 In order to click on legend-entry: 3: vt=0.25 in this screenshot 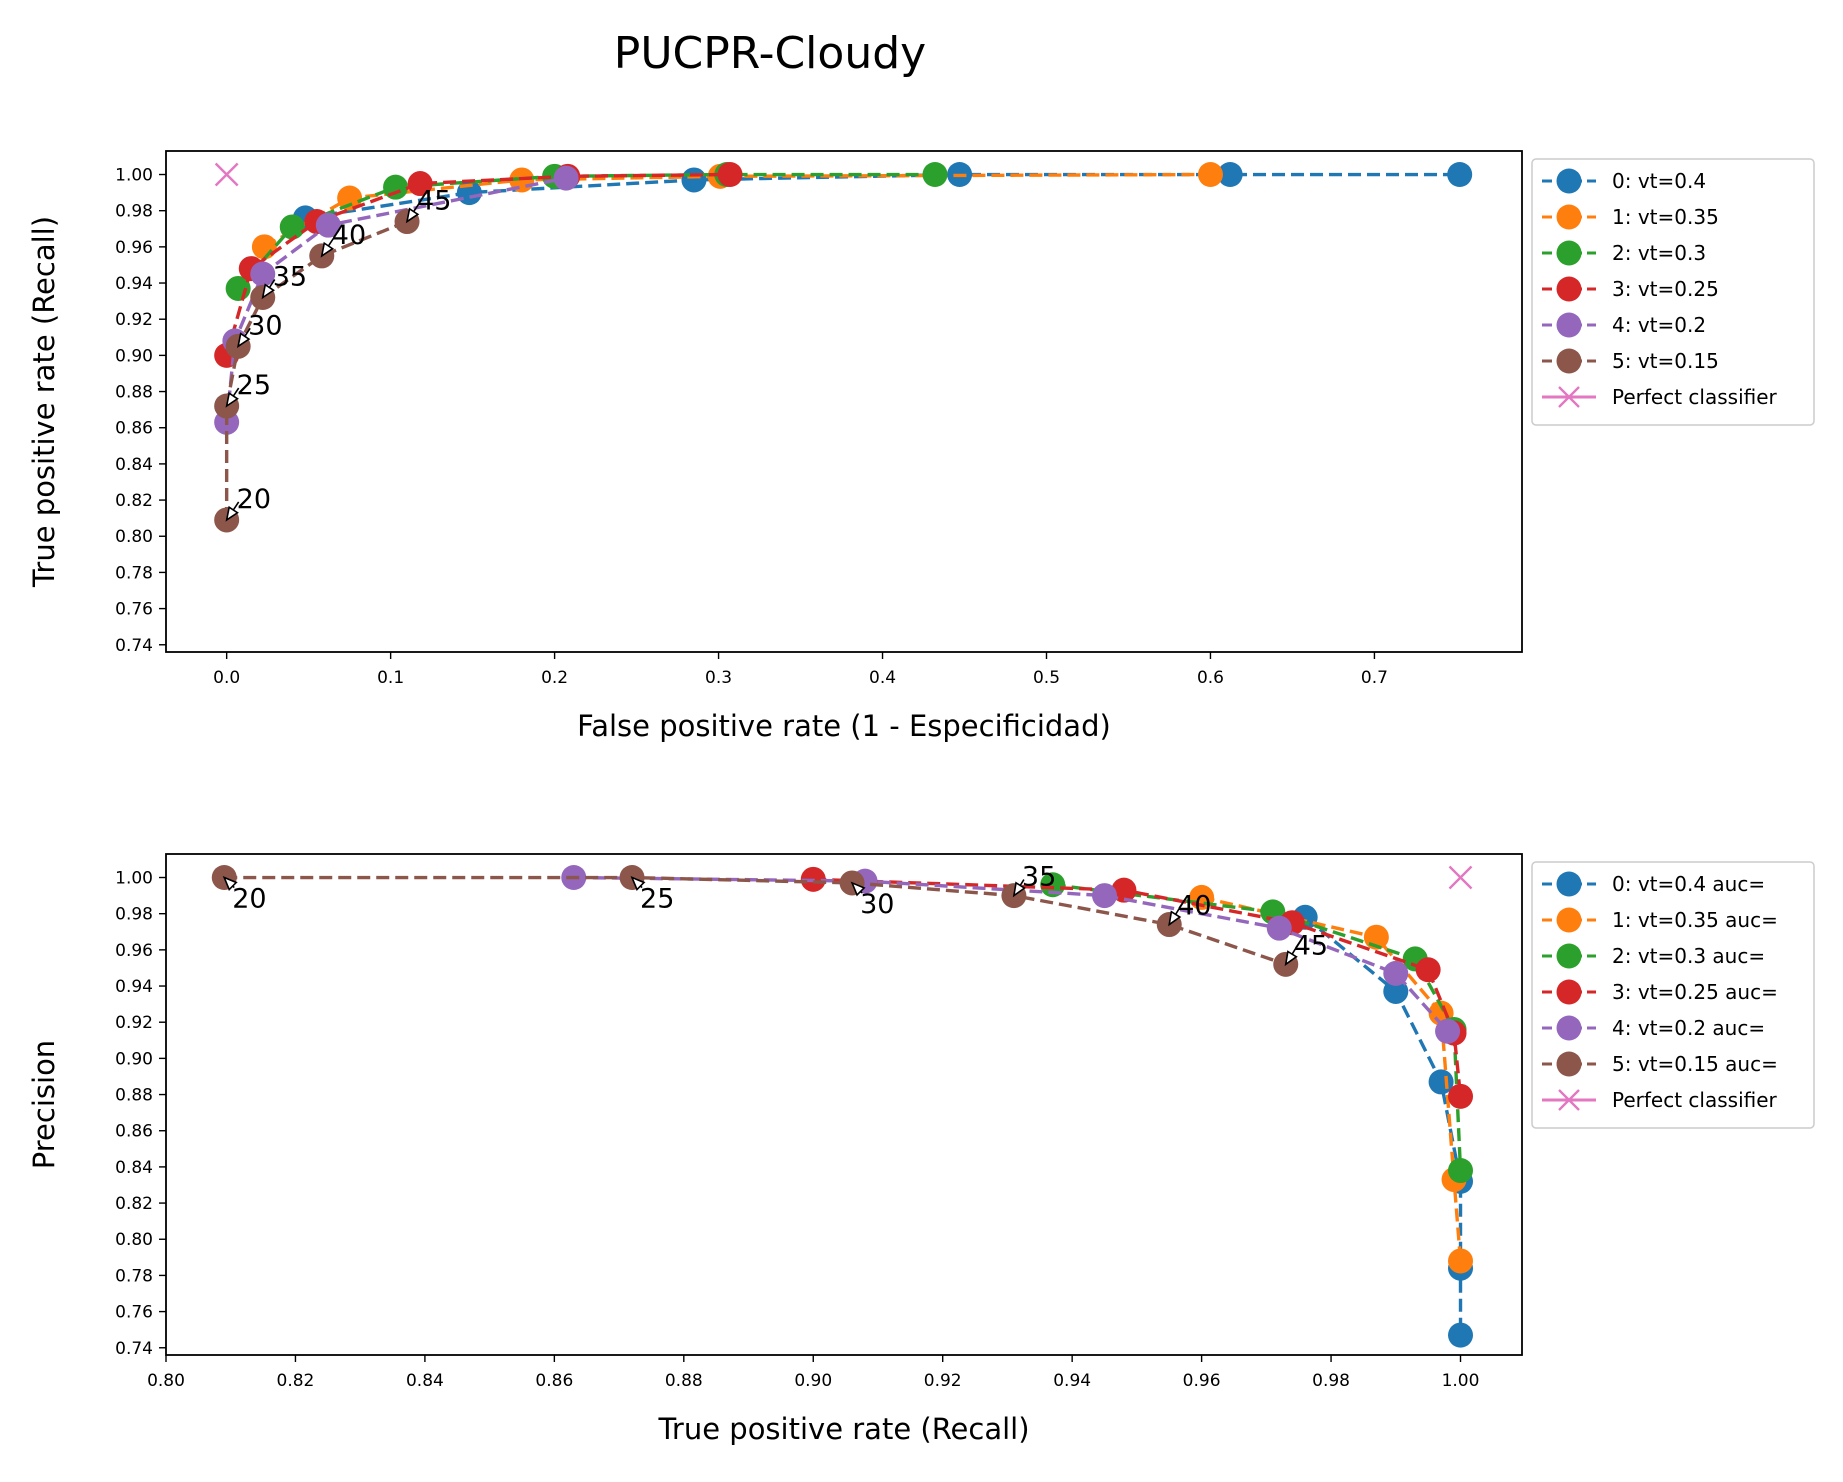, I will do `click(1630, 289)`.